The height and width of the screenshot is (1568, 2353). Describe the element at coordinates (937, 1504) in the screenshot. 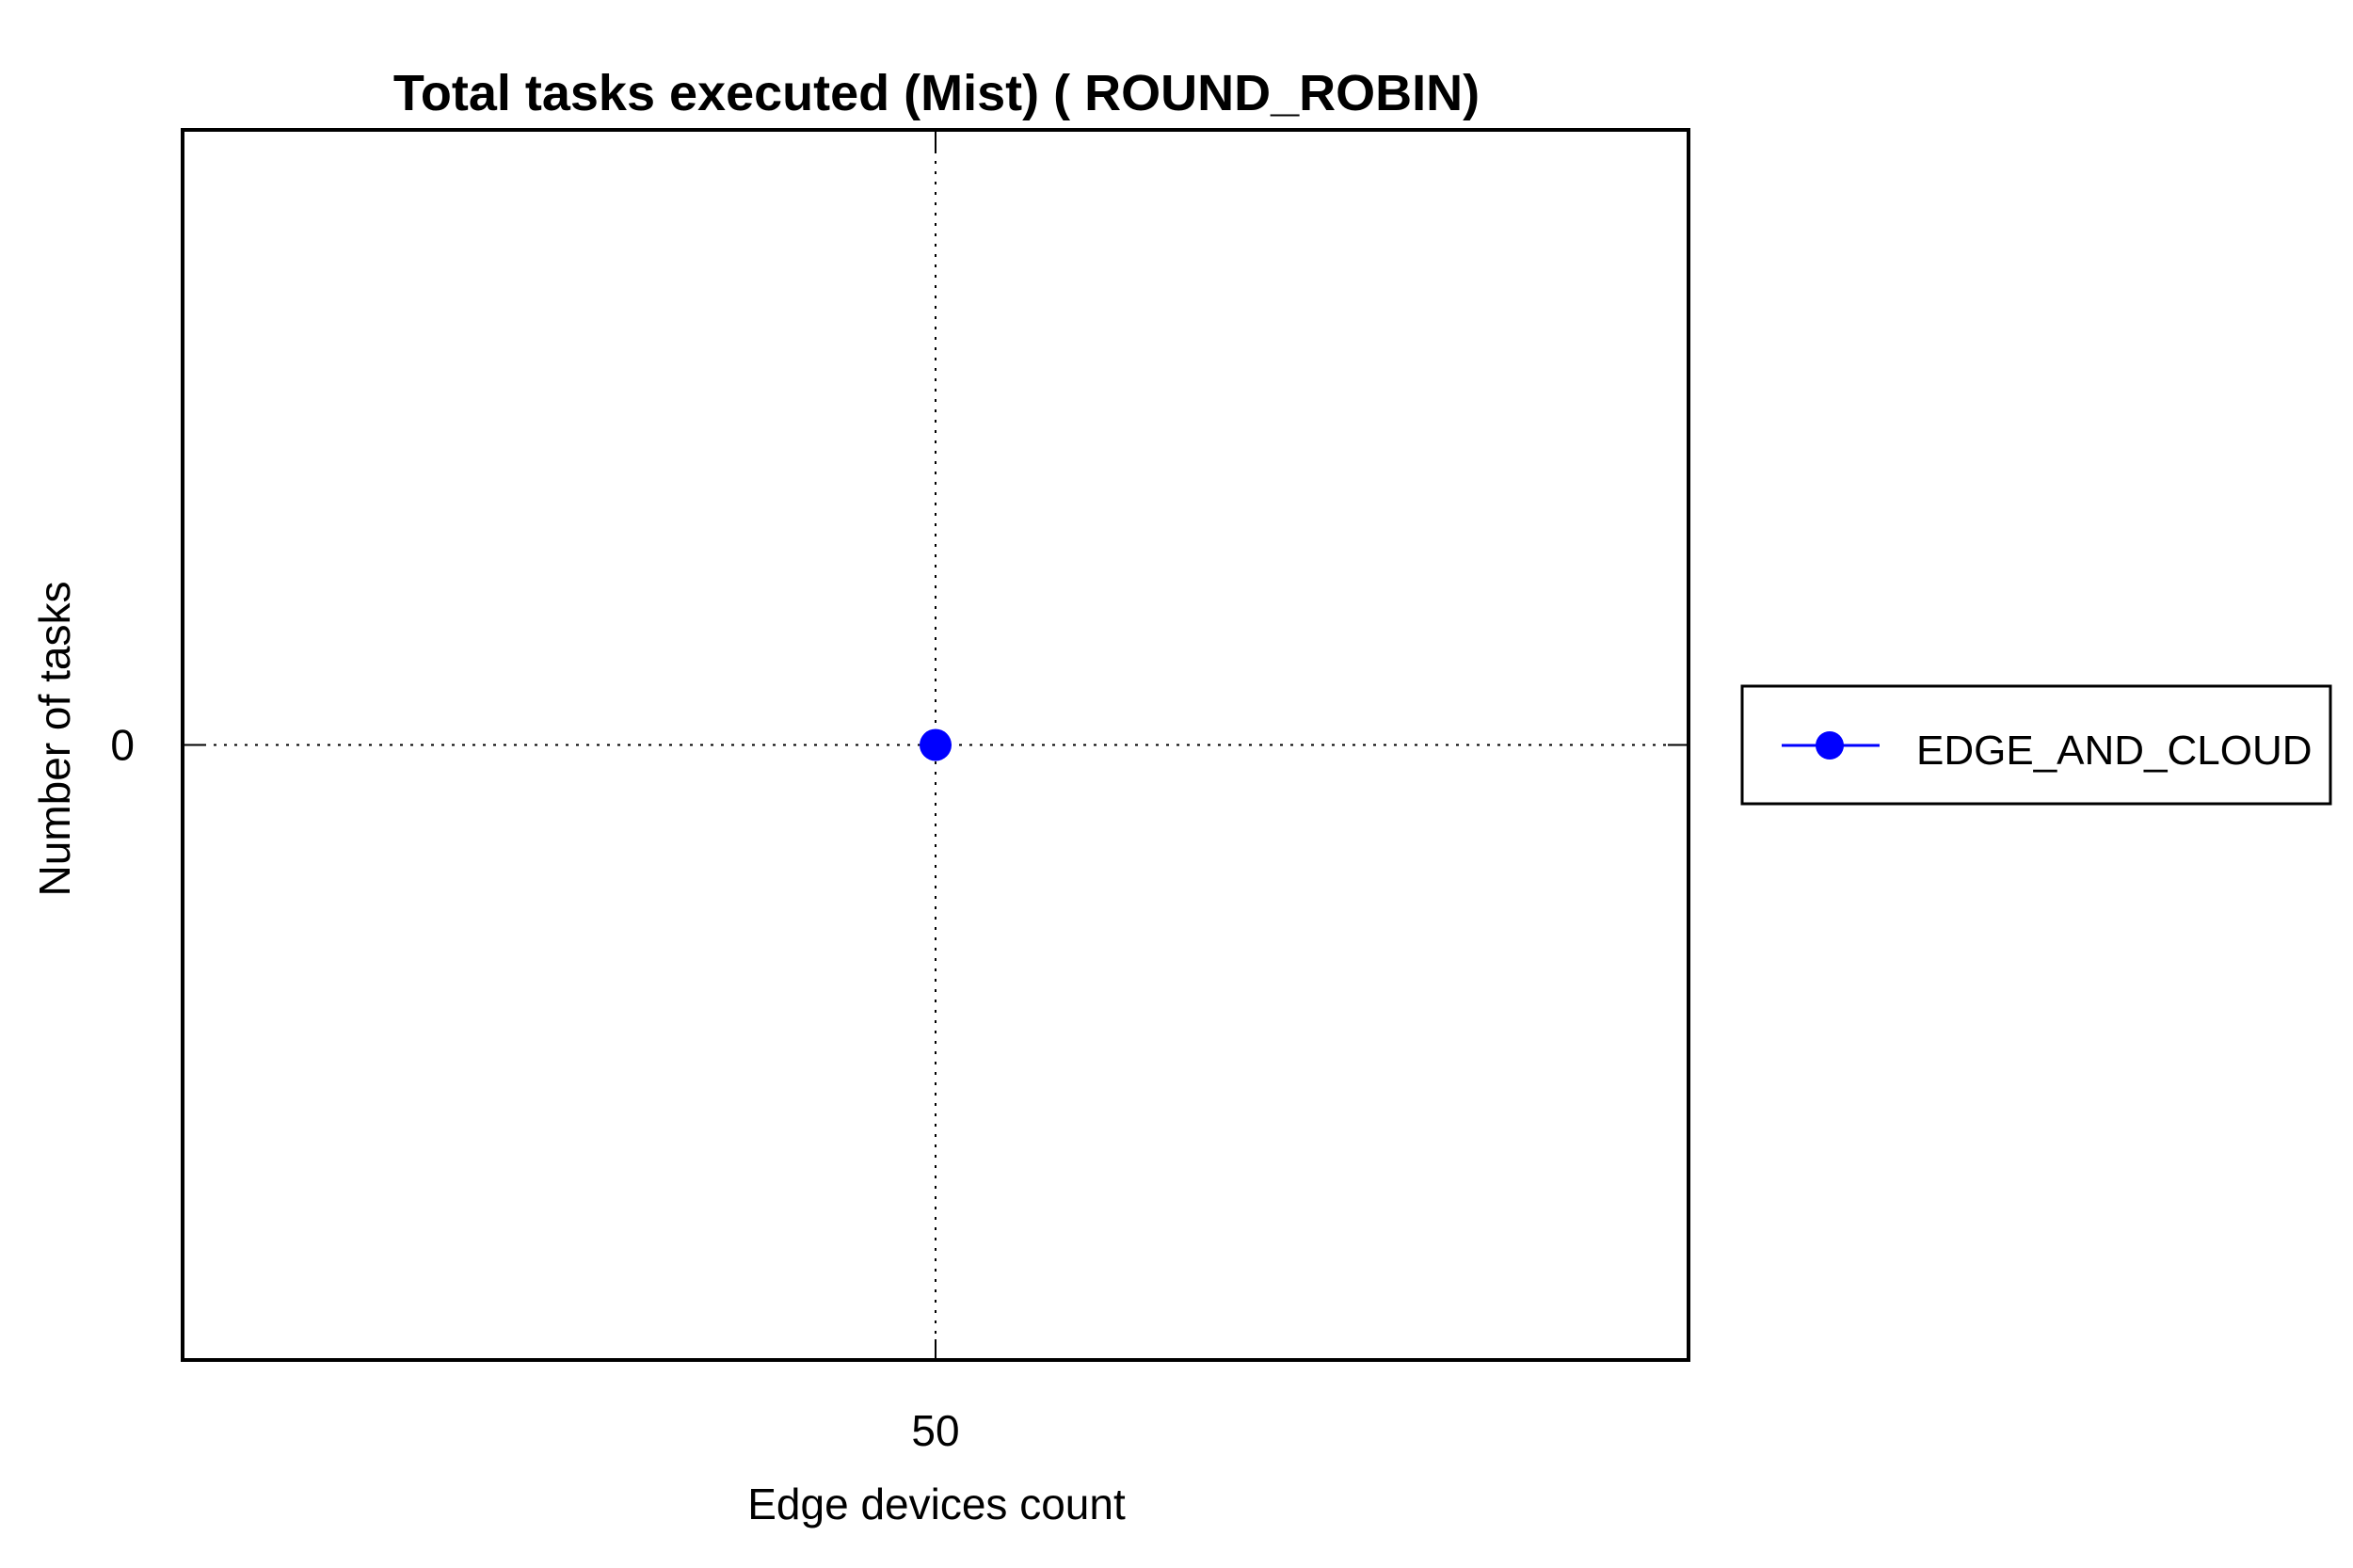

I see `x-axis-label: Edge devices count` at that location.